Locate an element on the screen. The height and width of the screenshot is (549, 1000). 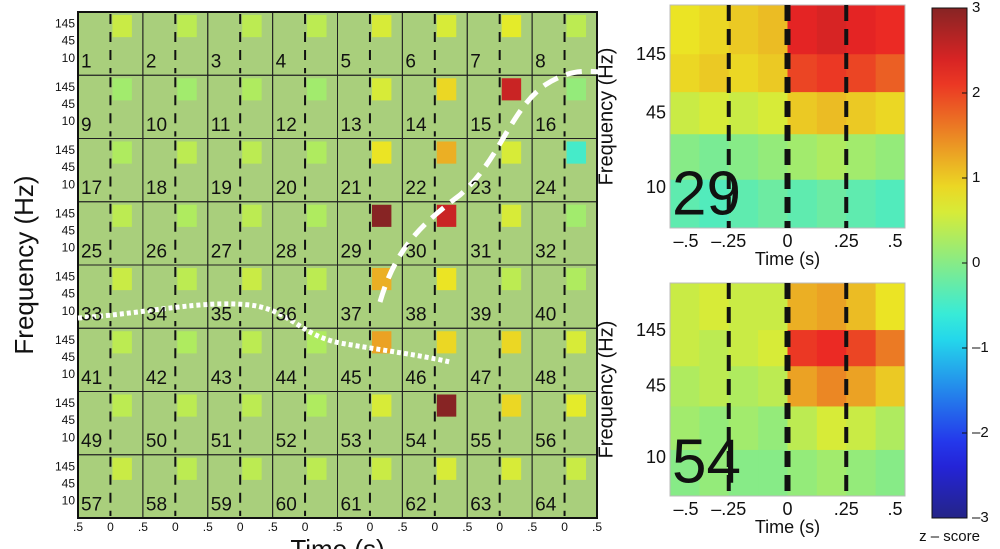
panel-number: 29 is located at coordinates (706, 193).